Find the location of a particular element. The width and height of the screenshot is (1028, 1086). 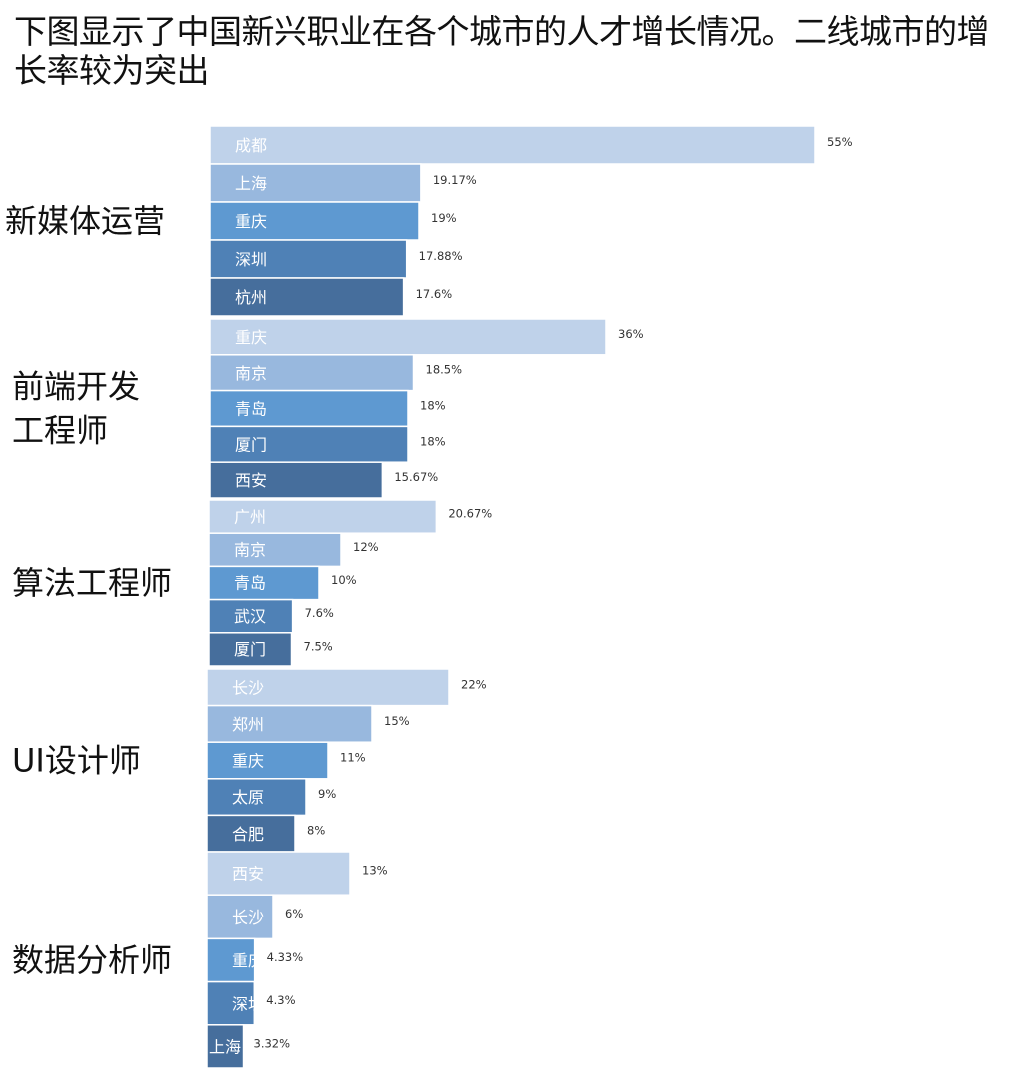

value-label: 4.3% is located at coordinates (280, 1000).